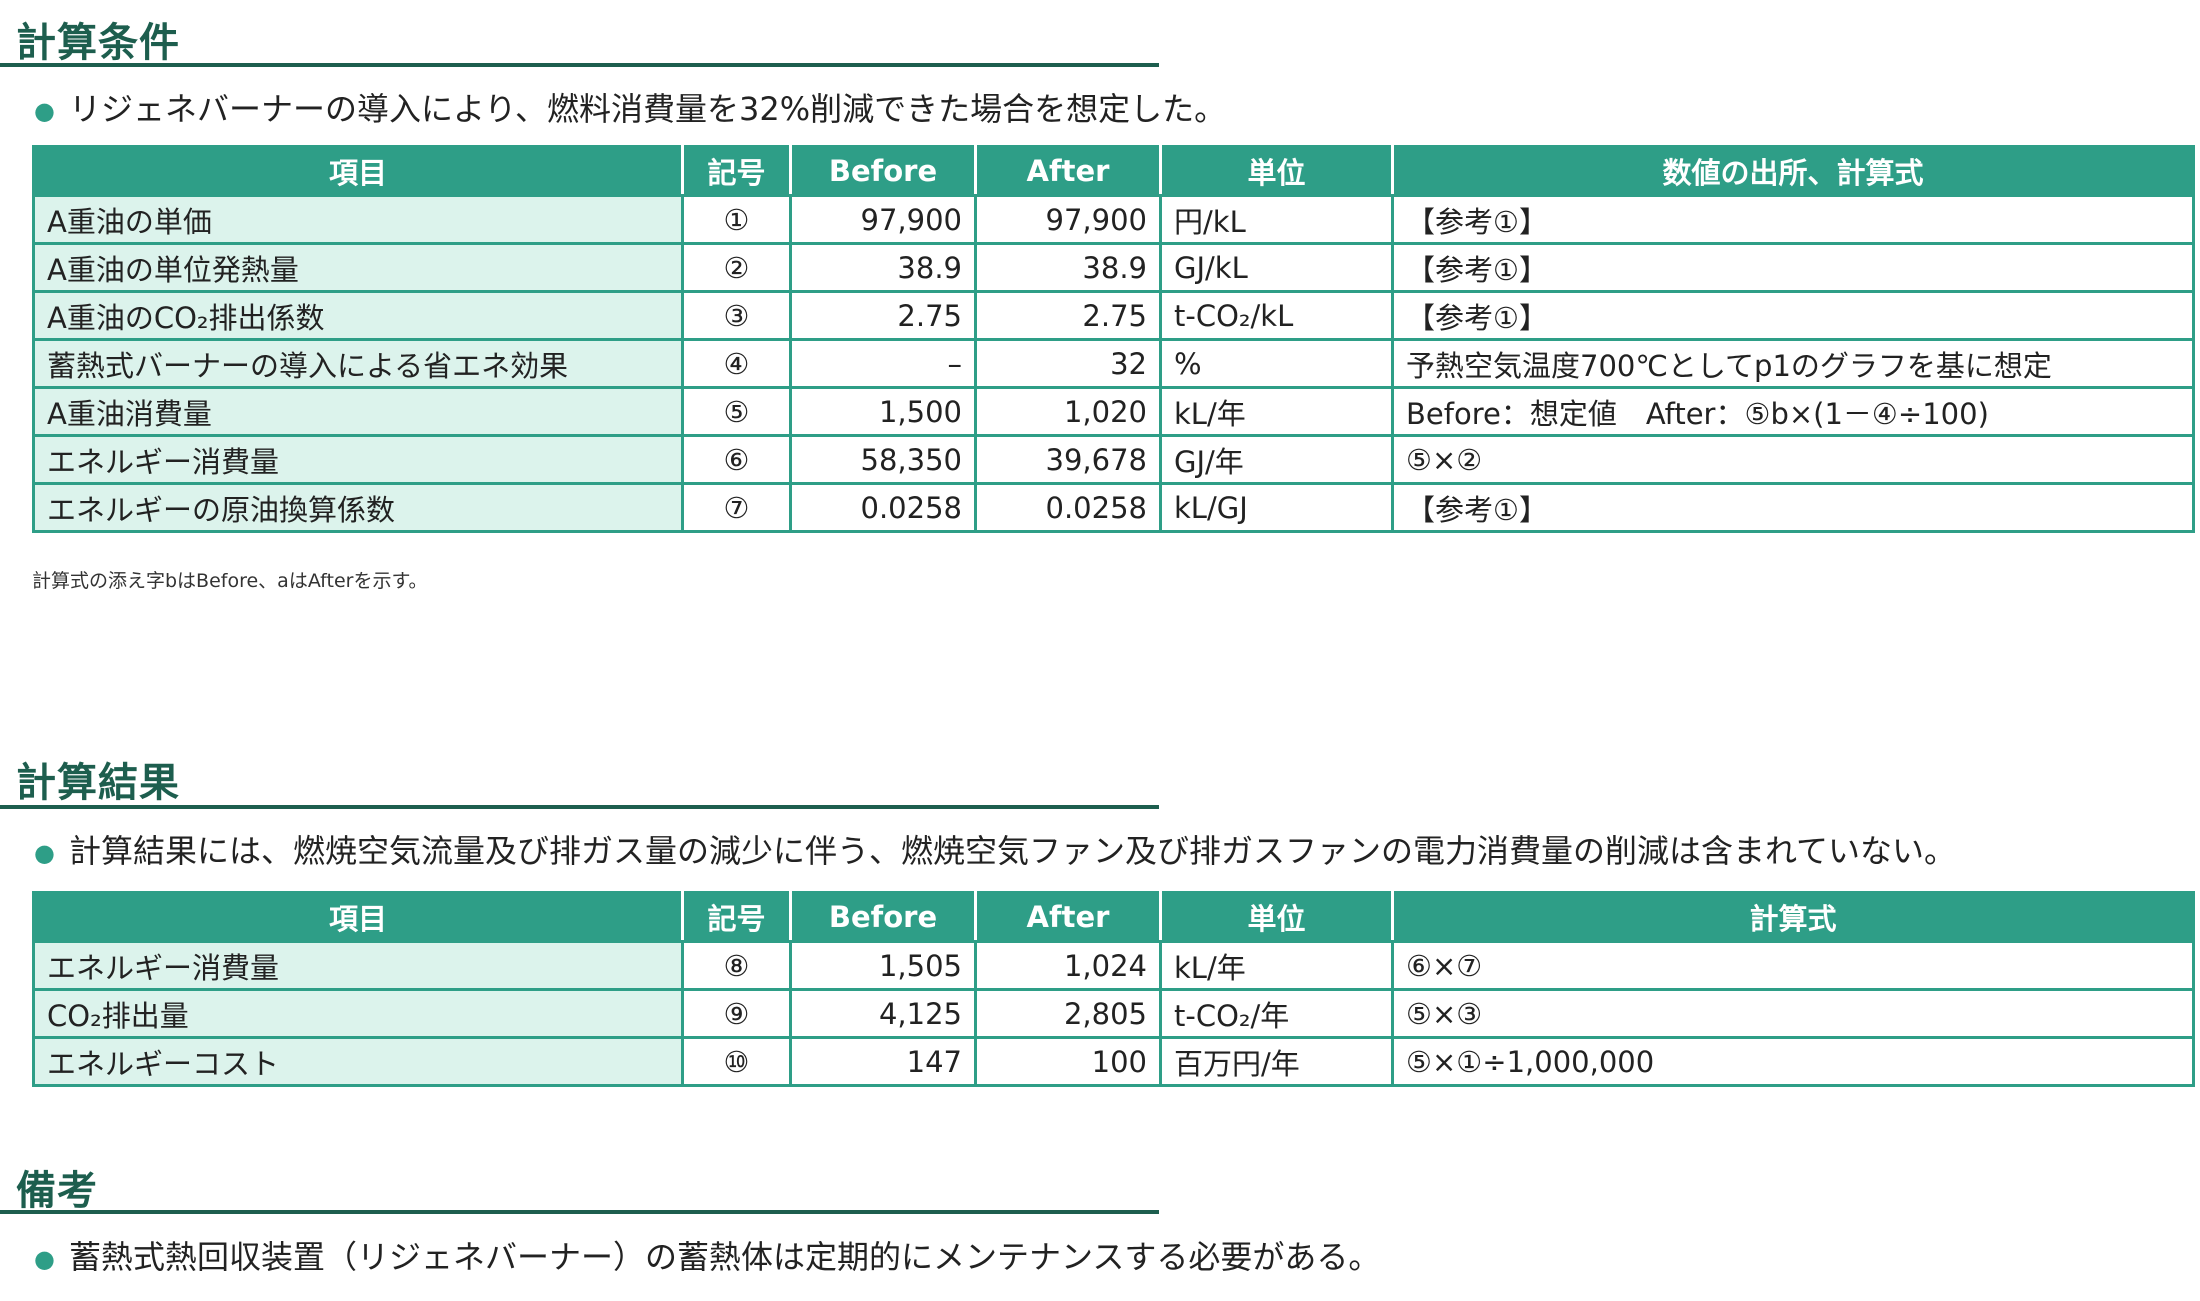 Image resolution: width=2200 pixels, height=1301 pixels. I want to click on cell-before: 147, so click(883, 1061).